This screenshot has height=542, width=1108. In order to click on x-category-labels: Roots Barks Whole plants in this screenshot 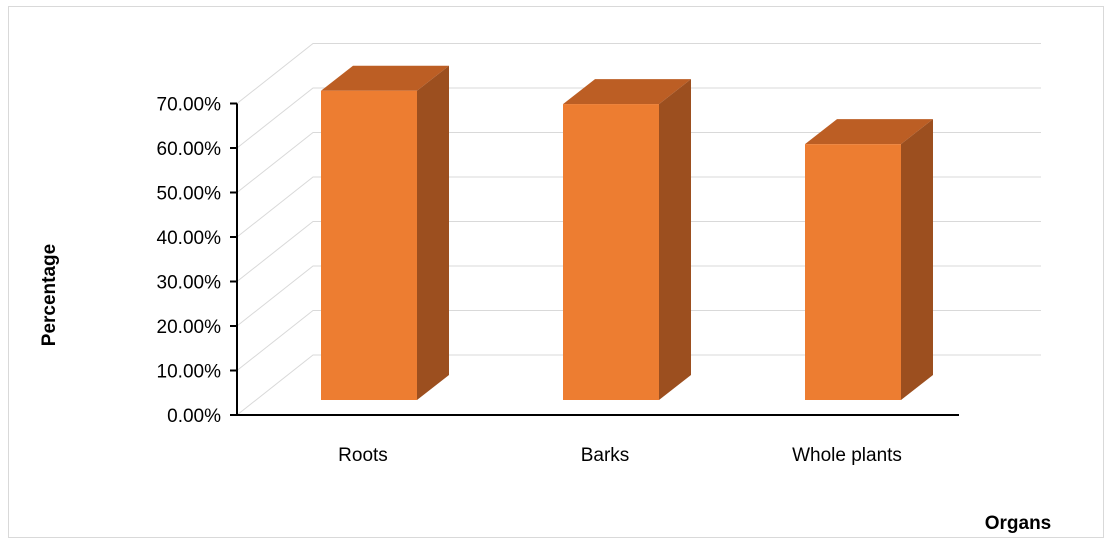, I will do `click(620, 455)`.